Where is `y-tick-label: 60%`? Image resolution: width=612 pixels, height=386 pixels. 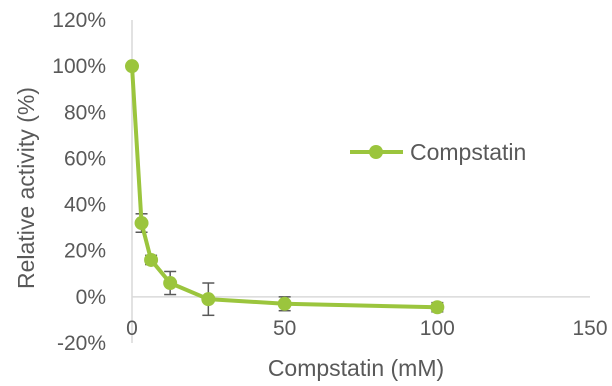 y-tick-label: 60% is located at coordinates (85, 158).